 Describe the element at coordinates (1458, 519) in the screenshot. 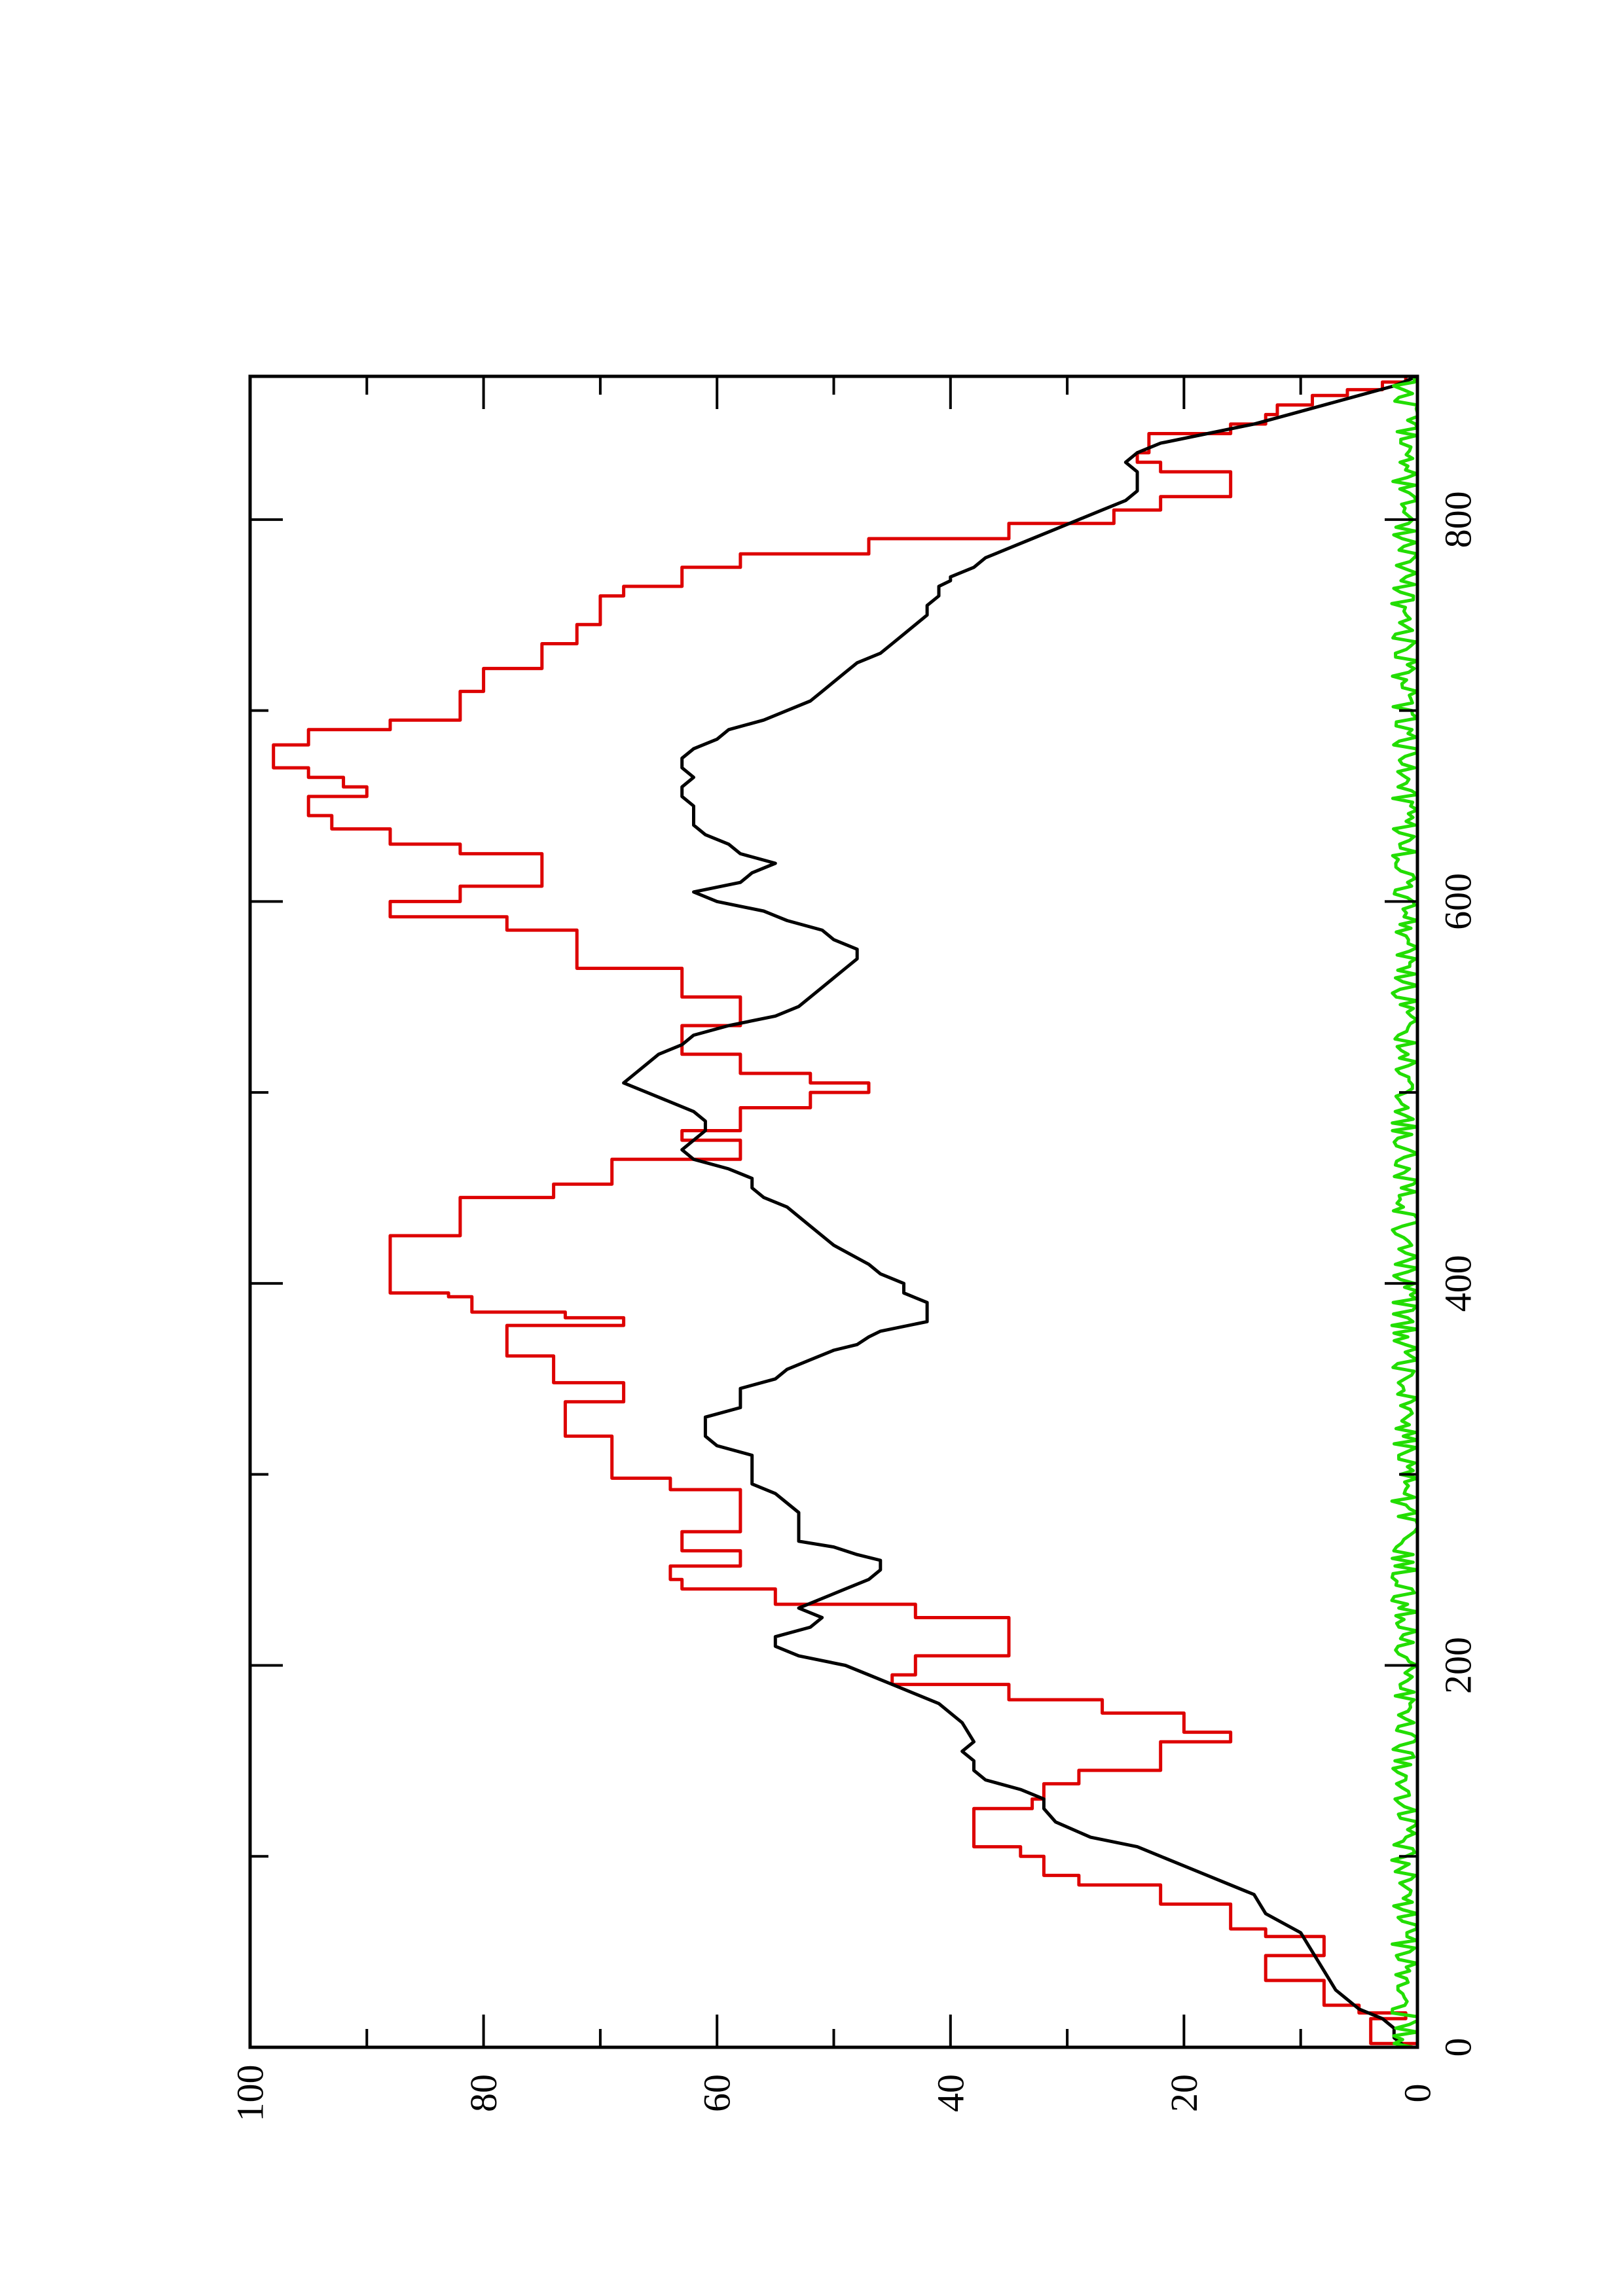

I see `x-tick-label: 800` at that location.